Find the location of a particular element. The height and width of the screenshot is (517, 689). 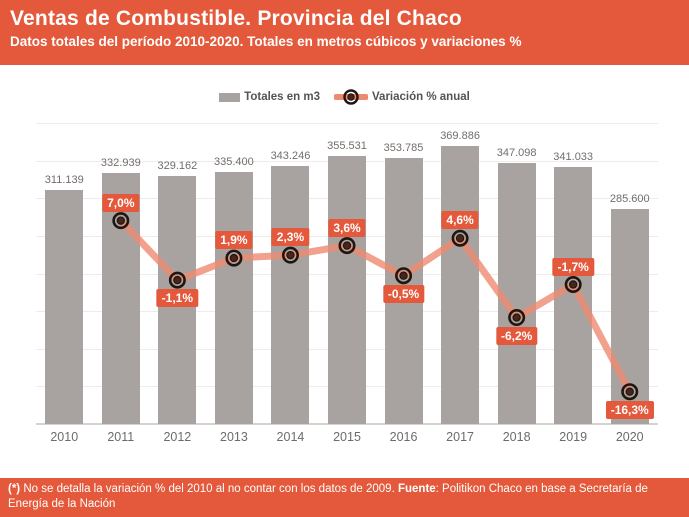

x-axis-label: 2012 is located at coordinates (177, 437).